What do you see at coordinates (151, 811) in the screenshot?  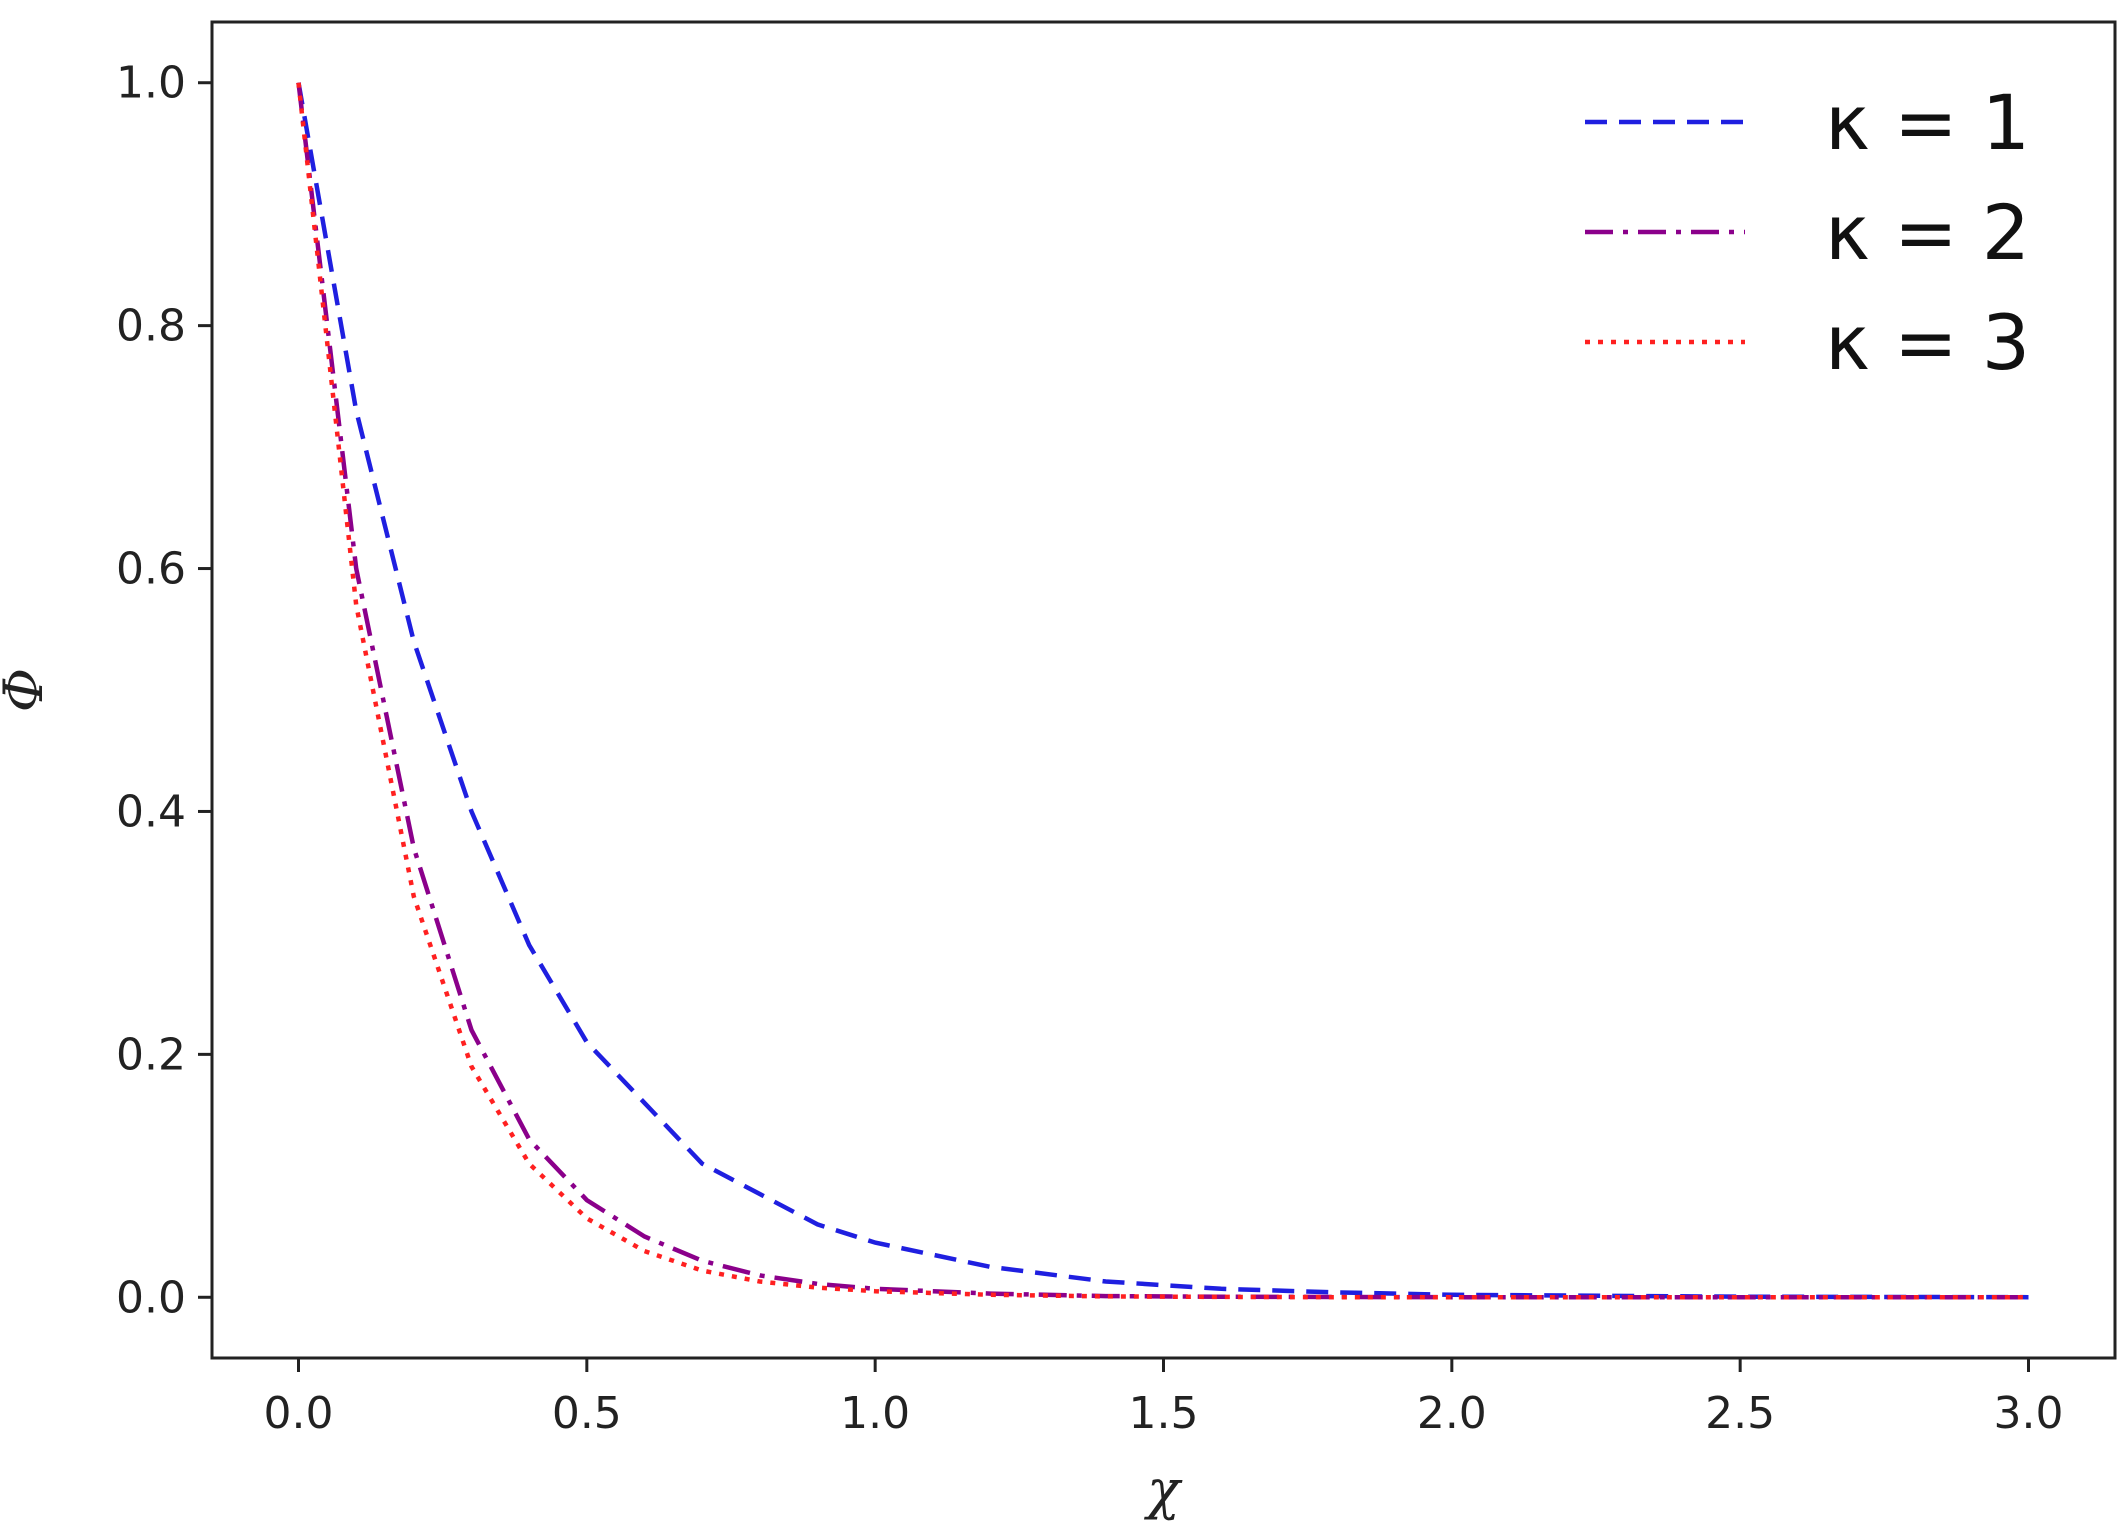 I see `y-tick-label: 0.4` at bounding box center [151, 811].